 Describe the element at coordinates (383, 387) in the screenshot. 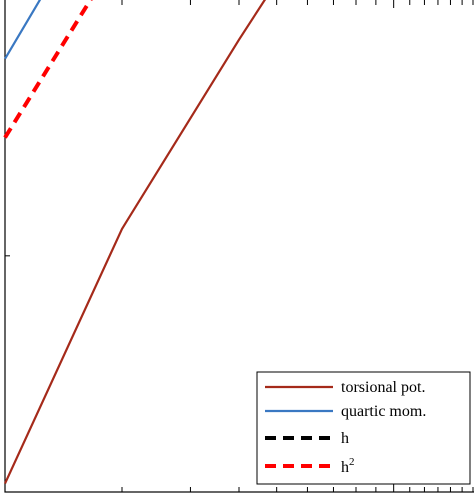

I see `legend-label-torsional: torsional pot.` at that location.